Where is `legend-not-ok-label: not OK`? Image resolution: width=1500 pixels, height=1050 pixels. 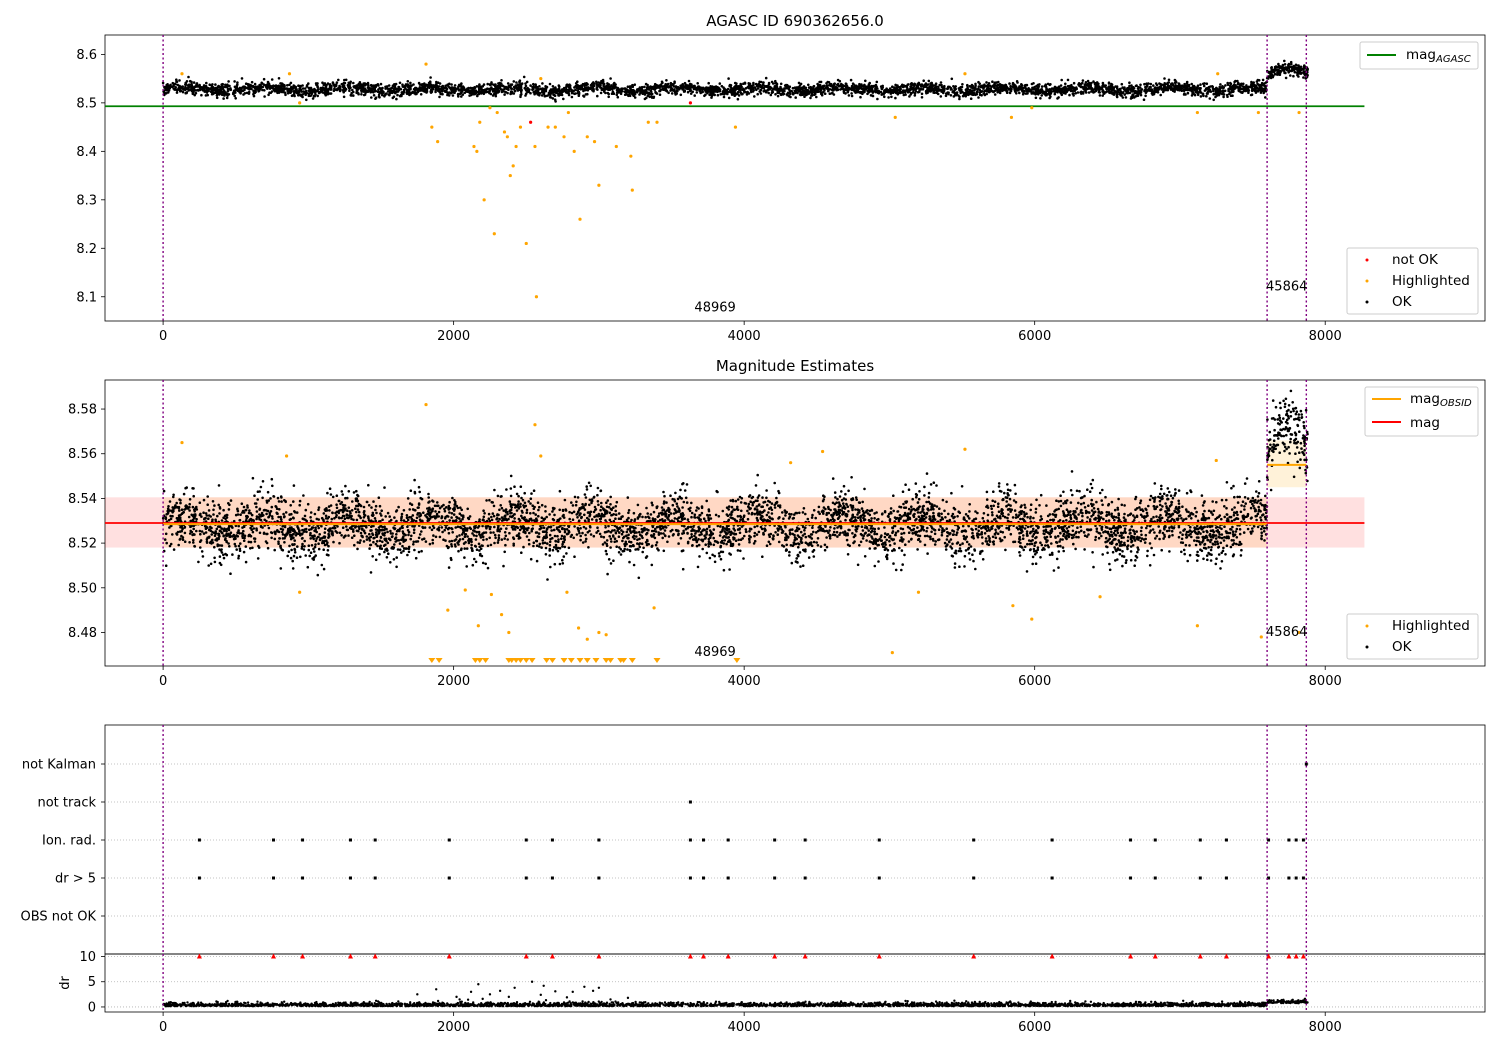 legend-not-ok-label: not OK is located at coordinates (1415, 260).